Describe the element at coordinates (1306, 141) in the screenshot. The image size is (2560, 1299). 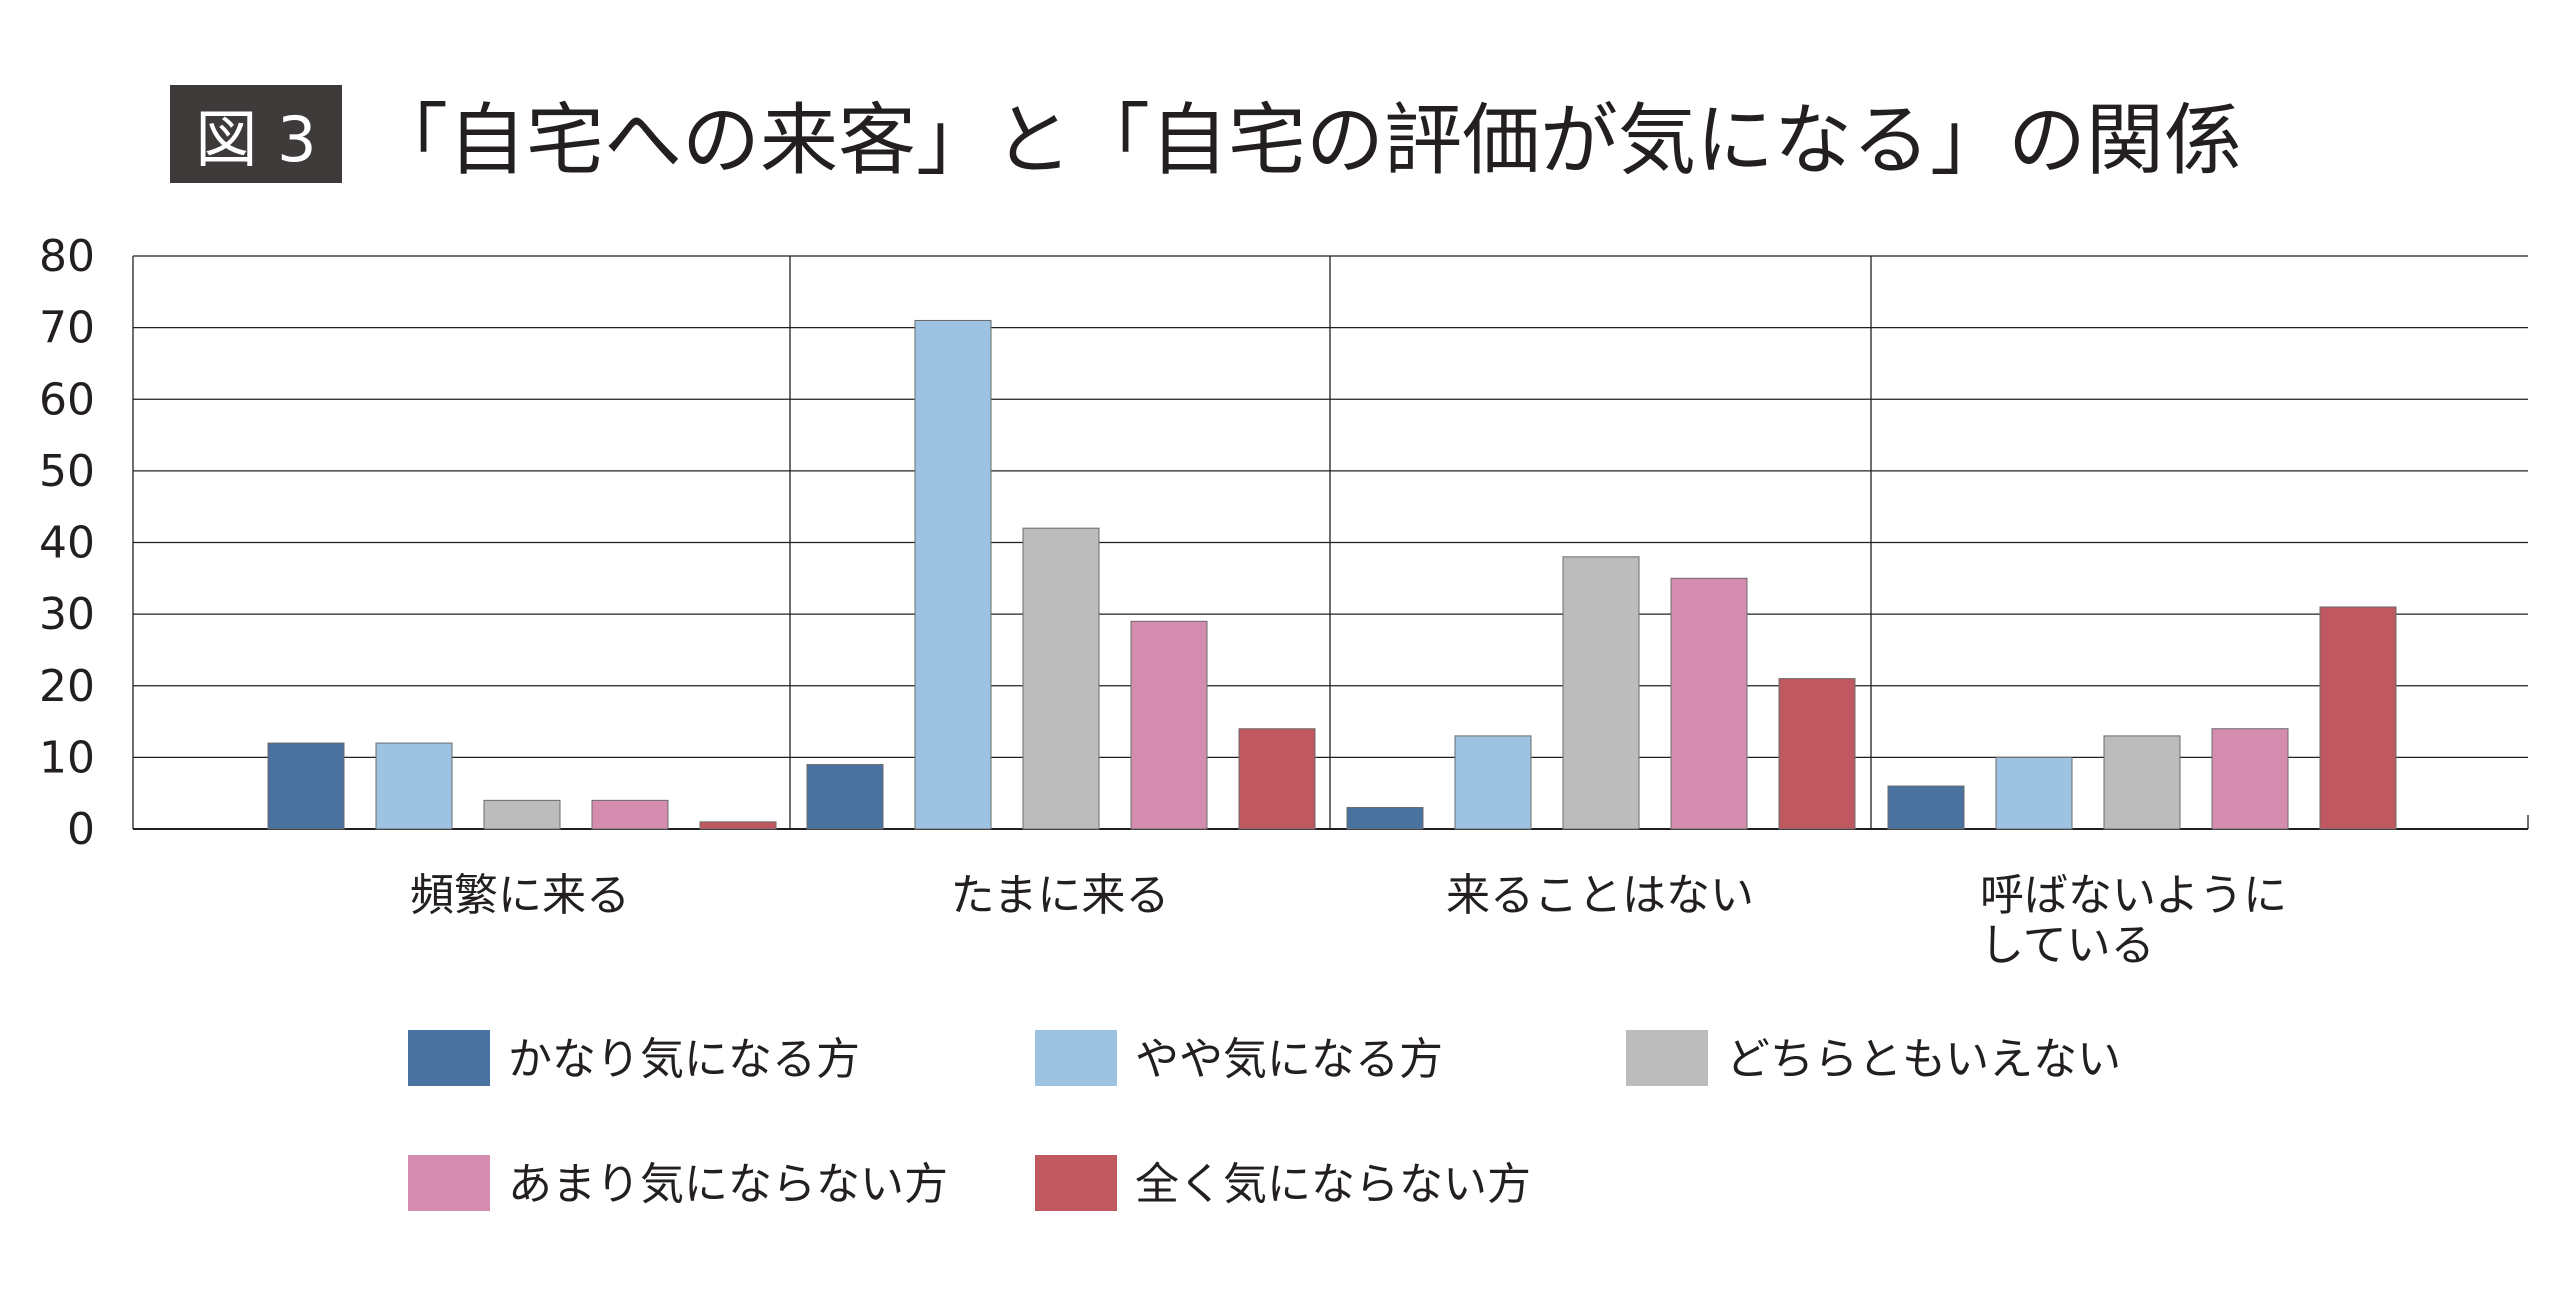
I see `chart-title: 「自宅への来客」と「自宅の評価が気になる」の関係` at that location.